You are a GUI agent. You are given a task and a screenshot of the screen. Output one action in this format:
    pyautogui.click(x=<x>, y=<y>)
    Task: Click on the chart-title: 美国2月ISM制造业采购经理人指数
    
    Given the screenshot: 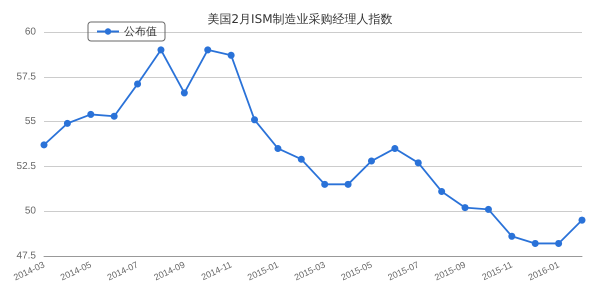 What is the action you would take?
    pyautogui.click(x=300, y=19)
    